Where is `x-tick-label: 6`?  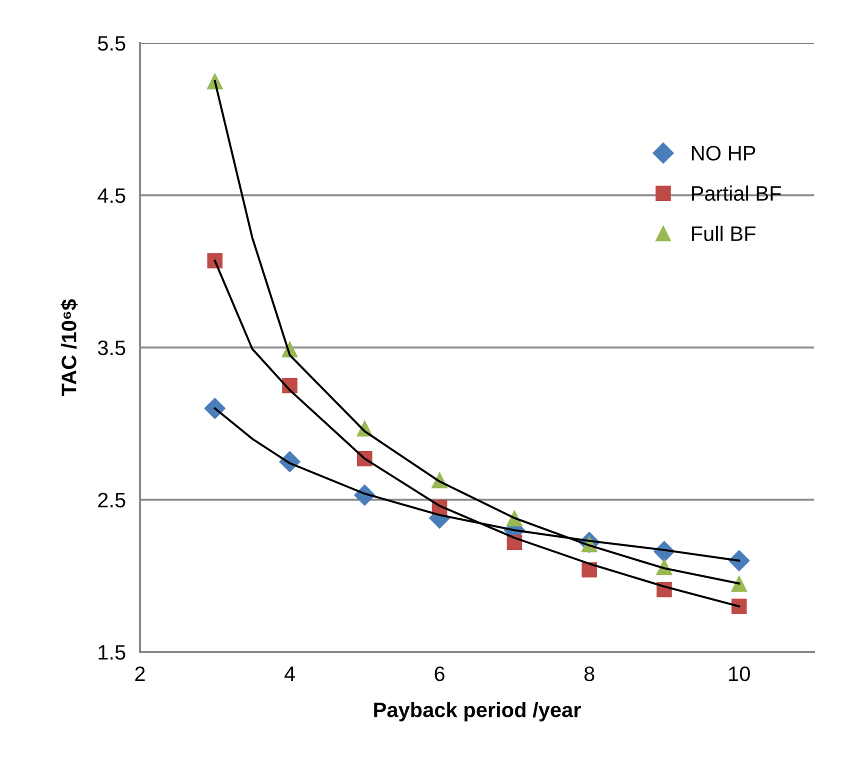
x-tick-label: 6 is located at coordinates (439, 674).